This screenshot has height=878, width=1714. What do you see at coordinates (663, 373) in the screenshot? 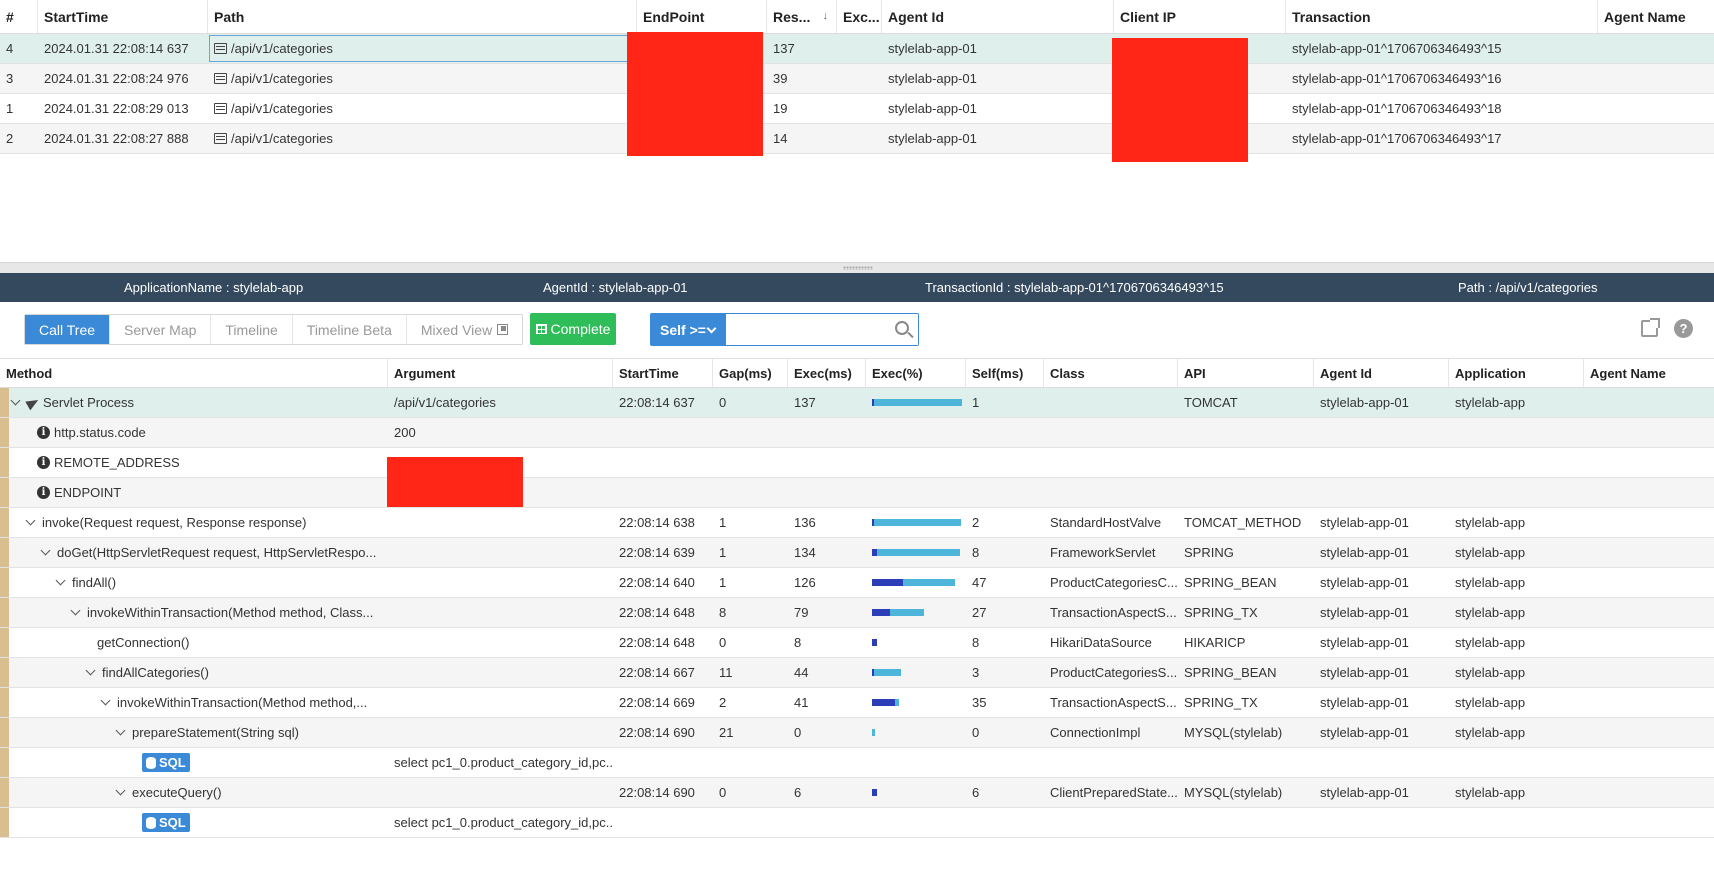
I see `col-header-tree-starttime: StartTime` at bounding box center [663, 373].